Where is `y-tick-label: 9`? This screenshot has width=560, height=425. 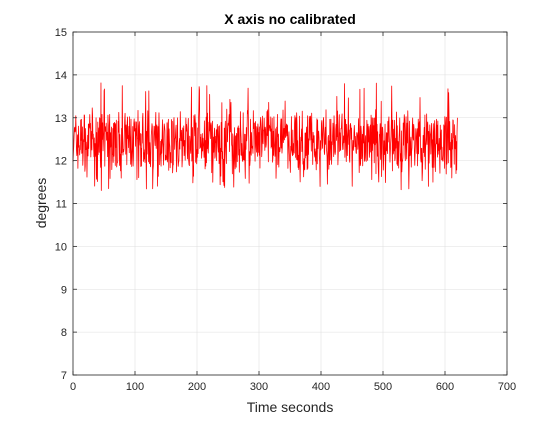 y-tick-label: 9 is located at coordinates (64, 290).